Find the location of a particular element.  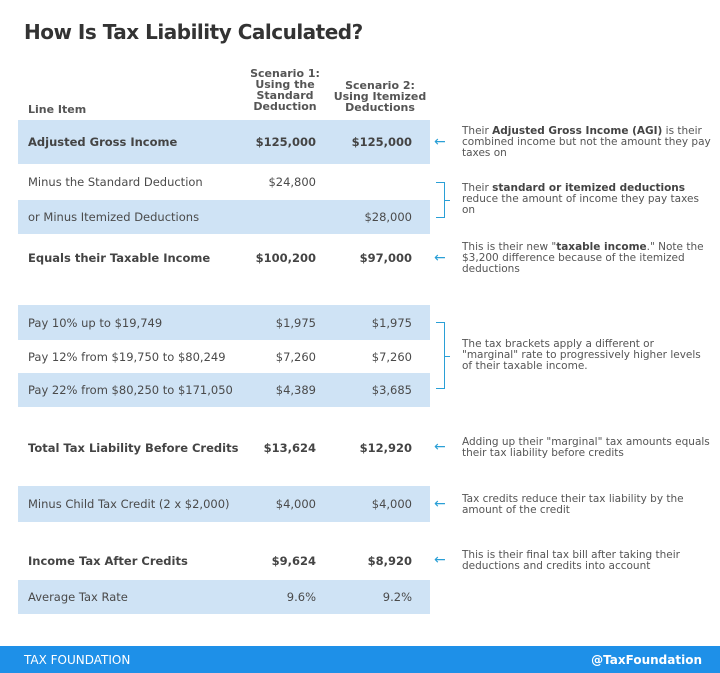

table-row: Adjusted Gross Income $125,000 $125,000 is located at coordinates (224, 142).